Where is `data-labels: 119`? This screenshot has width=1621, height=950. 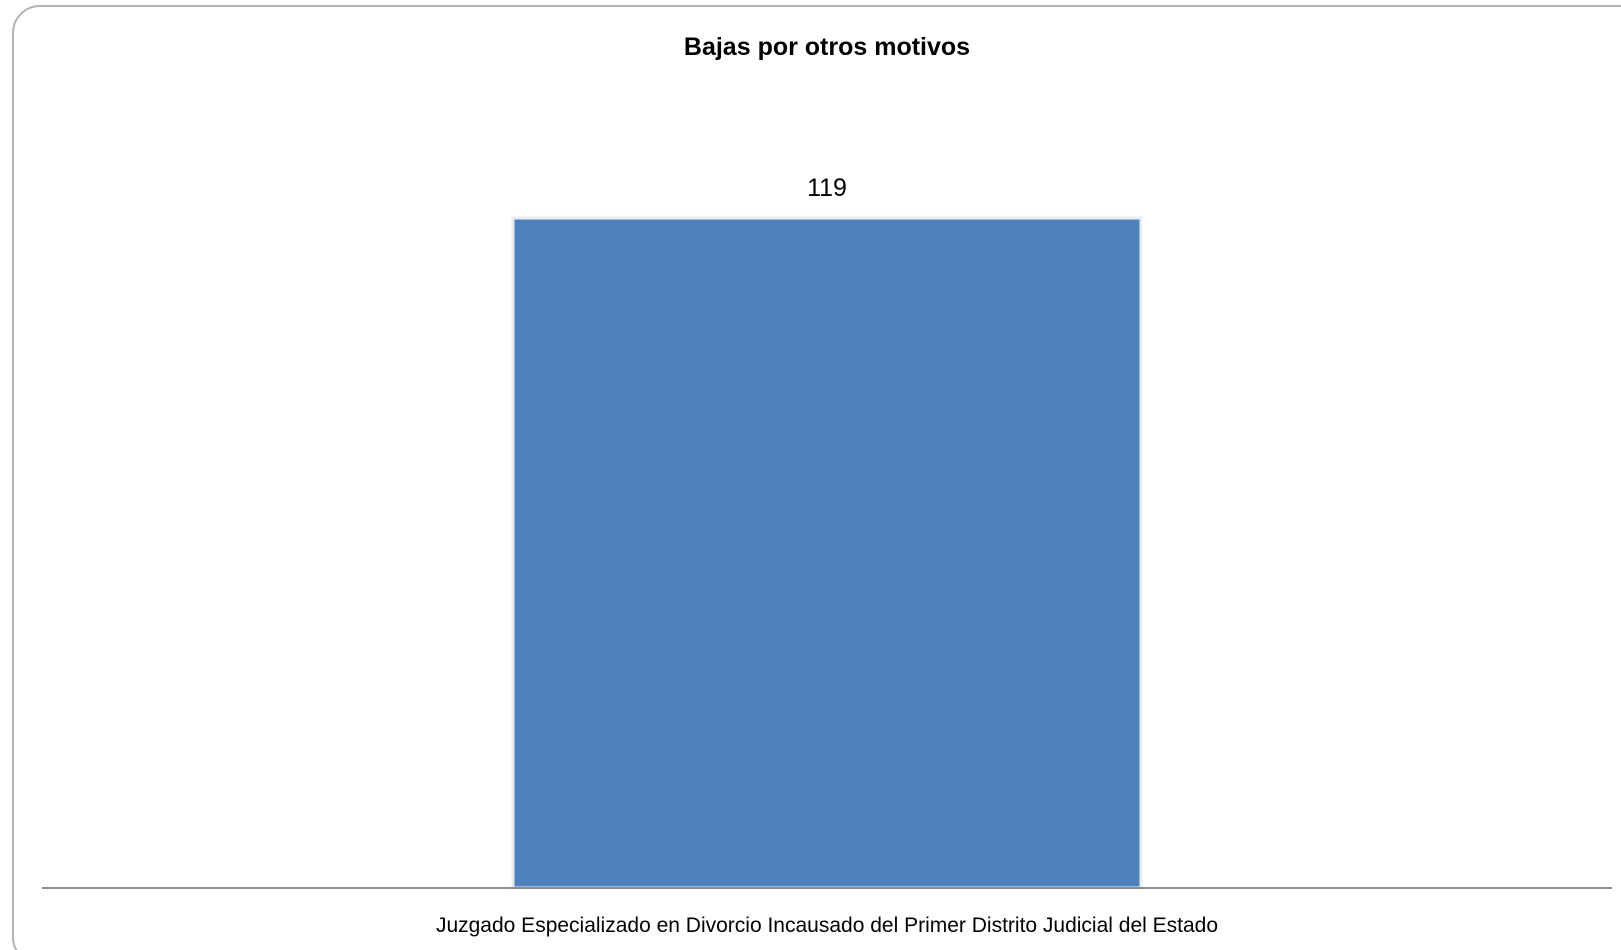 data-labels: 119 is located at coordinates (827, 188).